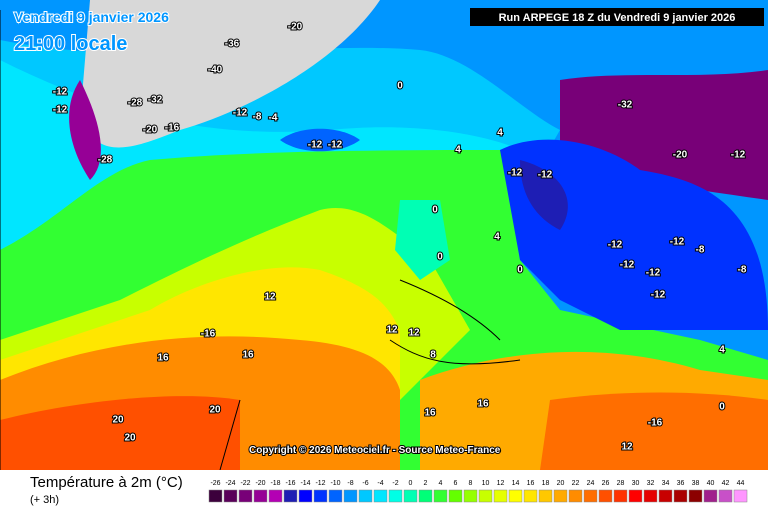 The height and width of the screenshot is (512, 768). What do you see at coordinates (380, 483) in the screenshot?
I see `colorbar-tick-label: -4` at bounding box center [380, 483].